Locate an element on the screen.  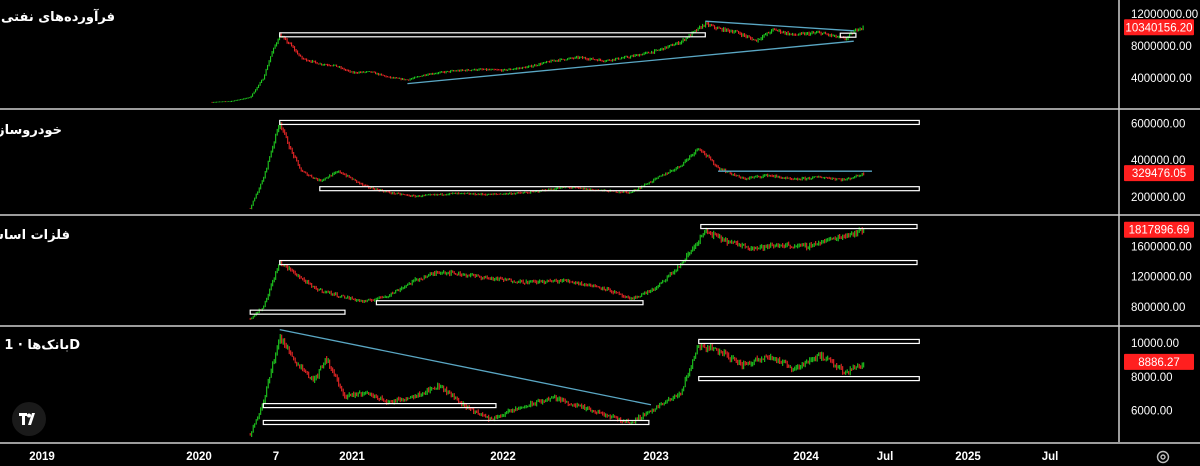
y-tick-label: 12000000.00 is located at coordinates (1164, 15).